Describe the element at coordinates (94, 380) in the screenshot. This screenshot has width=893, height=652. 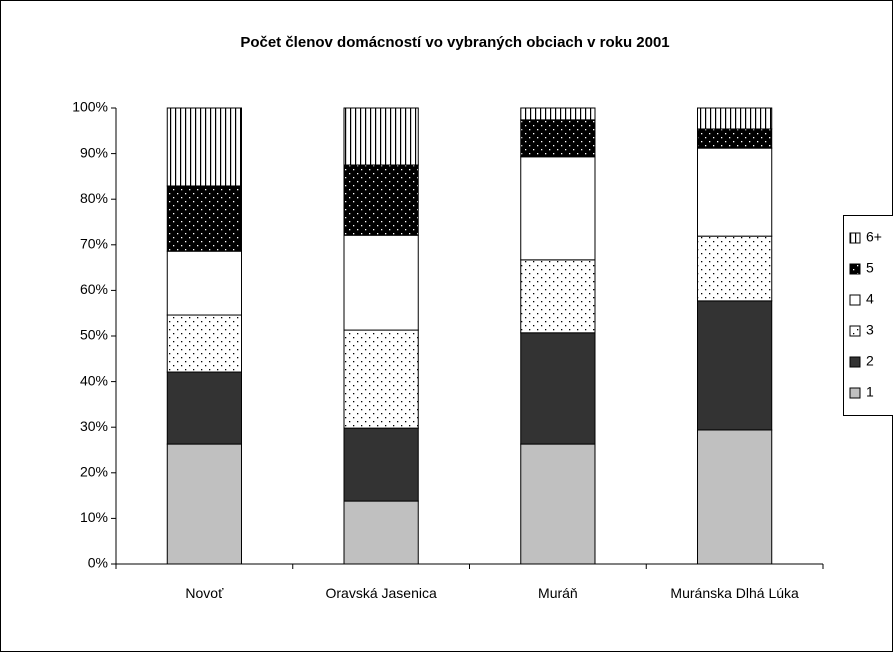
I see `y-tick-label: 40%` at that location.